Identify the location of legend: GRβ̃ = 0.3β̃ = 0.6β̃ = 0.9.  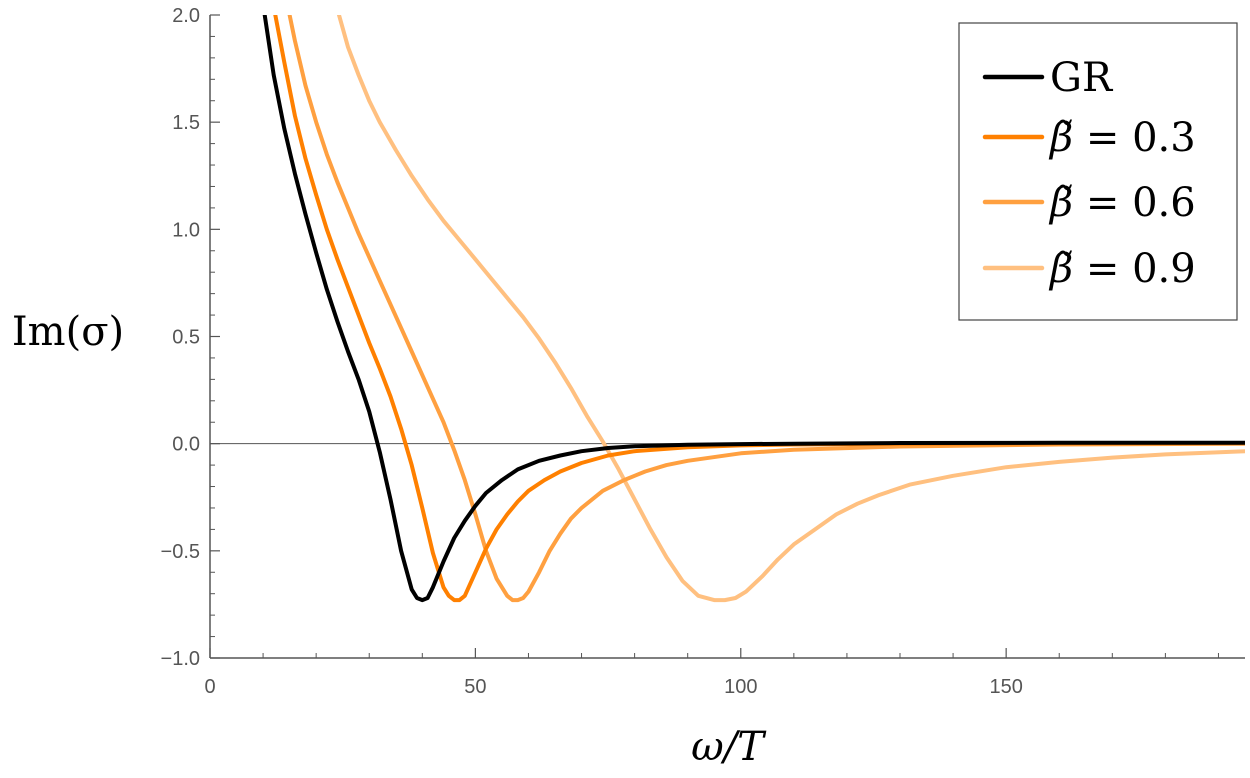
(1098, 171).